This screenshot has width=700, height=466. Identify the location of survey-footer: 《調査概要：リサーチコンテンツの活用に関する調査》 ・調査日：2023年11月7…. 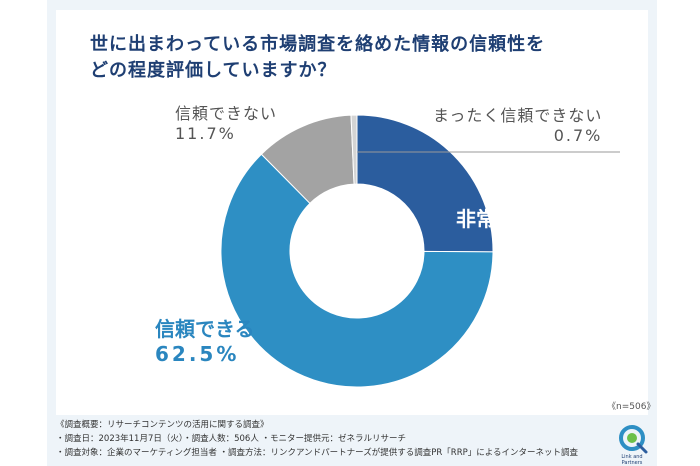
(326, 439).